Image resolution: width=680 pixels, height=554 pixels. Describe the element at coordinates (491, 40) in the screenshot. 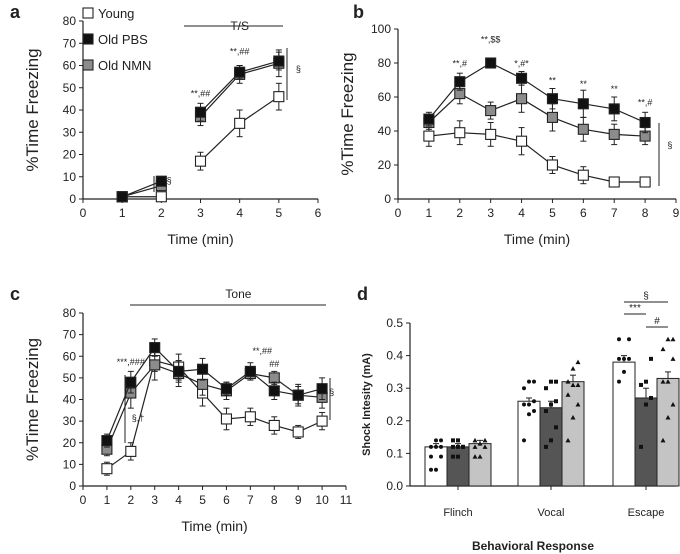

I see `annotation: **,$$` at that location.